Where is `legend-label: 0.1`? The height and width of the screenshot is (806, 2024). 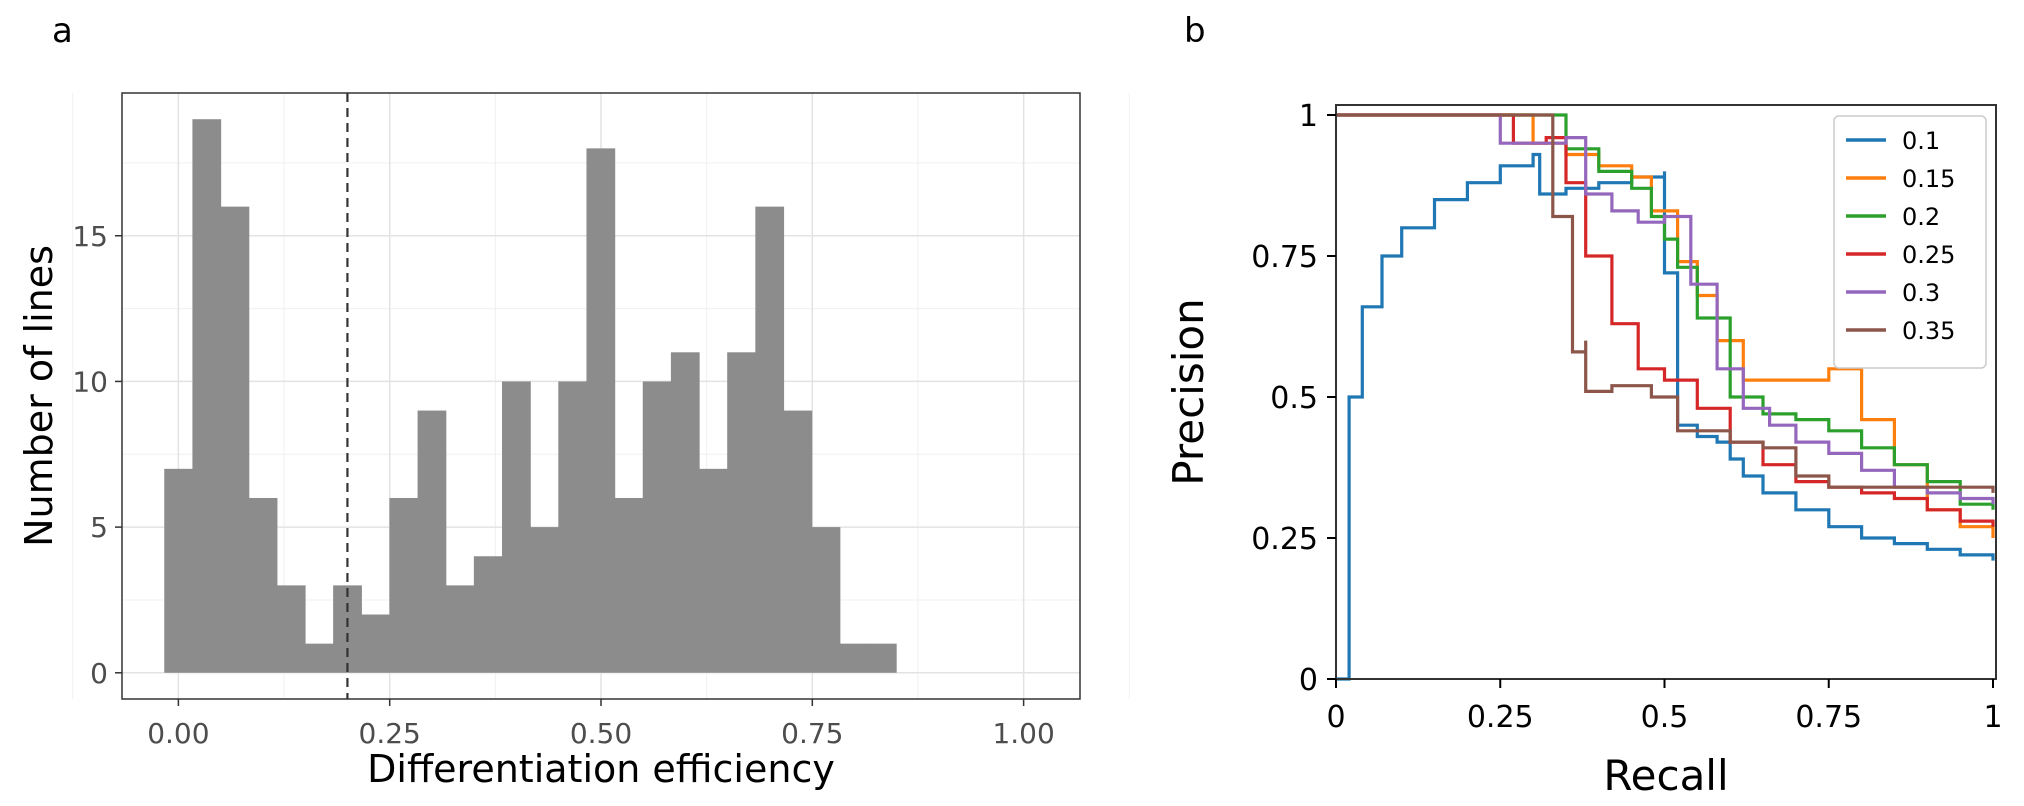
legend-label: 0.1 is located at coordinates (1921, 141).